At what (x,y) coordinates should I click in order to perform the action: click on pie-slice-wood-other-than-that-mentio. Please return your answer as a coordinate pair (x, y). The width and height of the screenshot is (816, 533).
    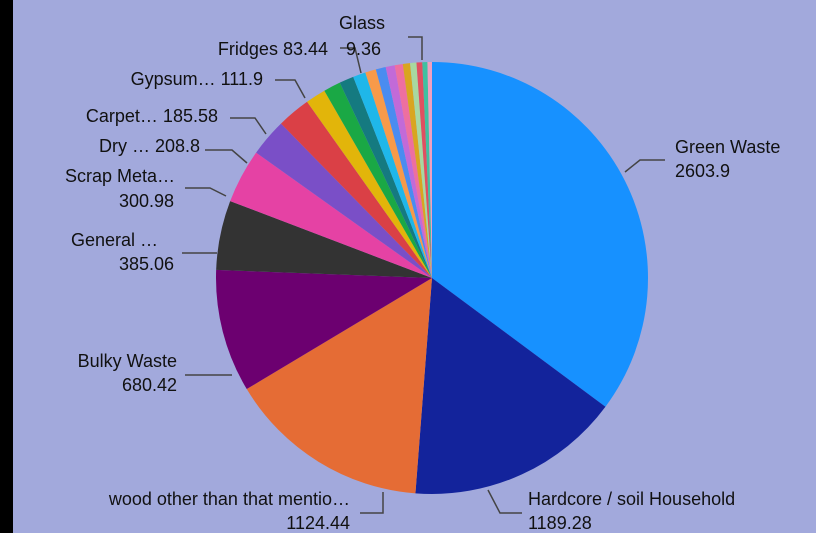
    Looking at the image, I should click on (339, 386).